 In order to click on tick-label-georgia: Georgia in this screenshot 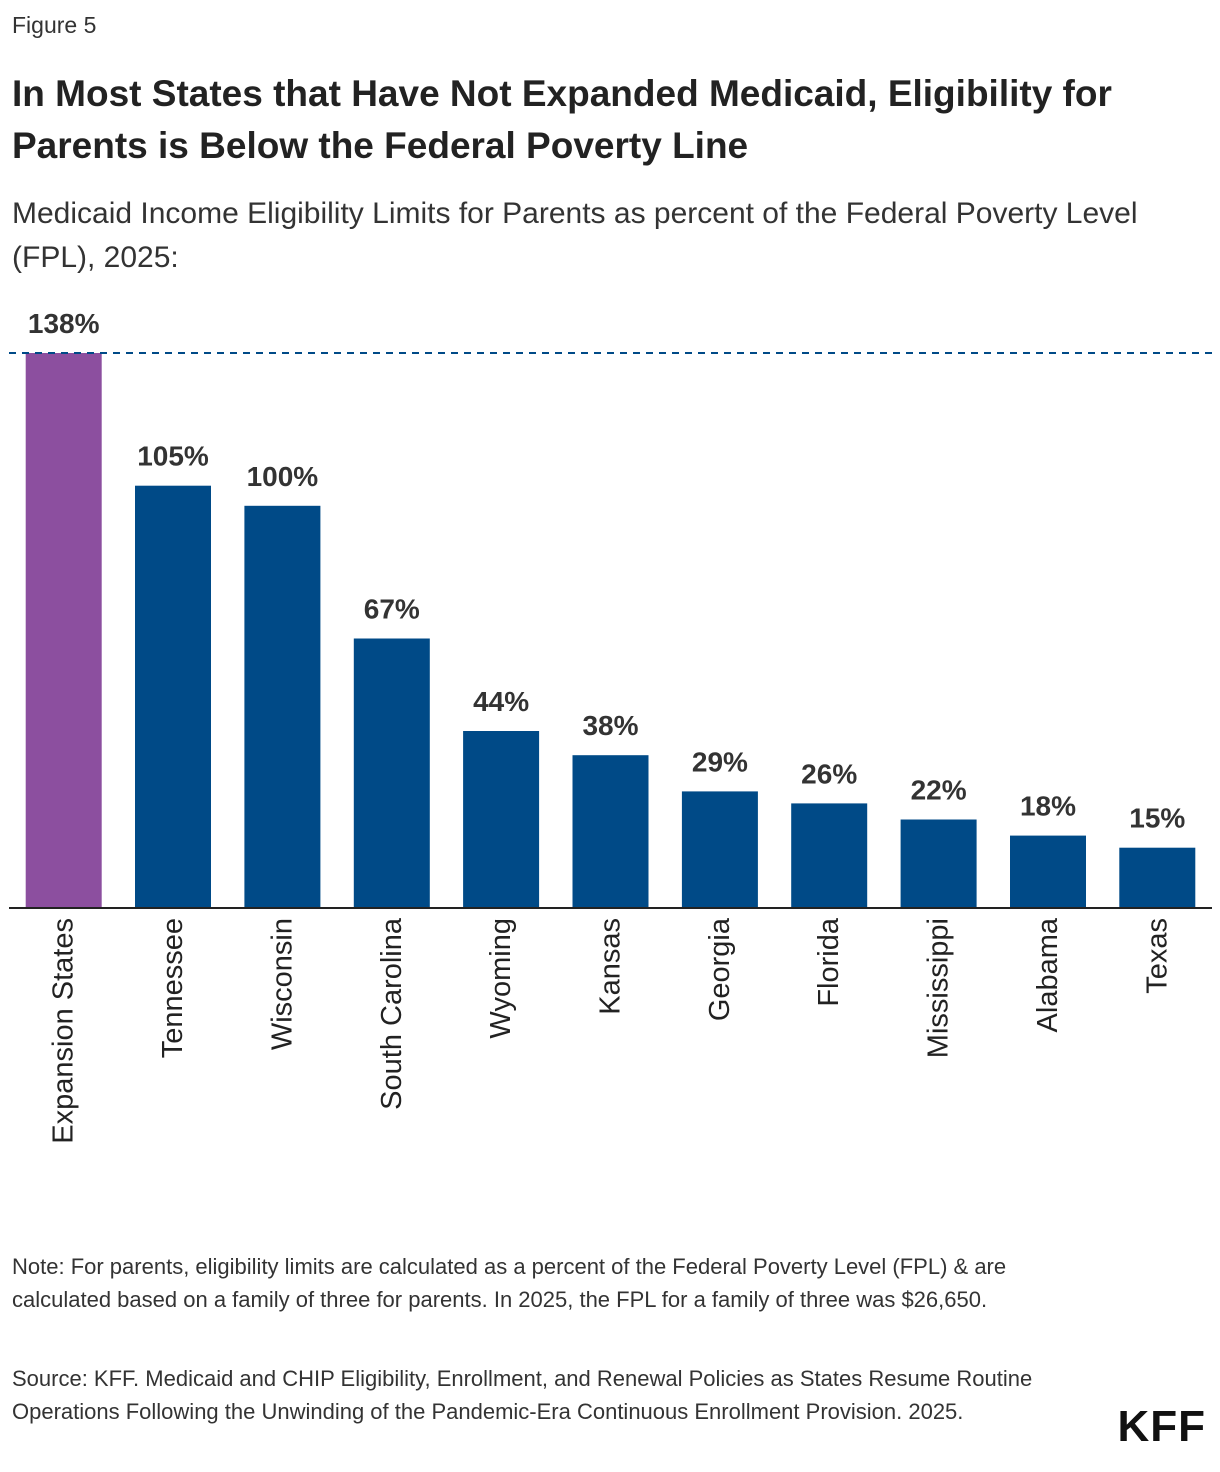, I will do `click(720, 969)`.